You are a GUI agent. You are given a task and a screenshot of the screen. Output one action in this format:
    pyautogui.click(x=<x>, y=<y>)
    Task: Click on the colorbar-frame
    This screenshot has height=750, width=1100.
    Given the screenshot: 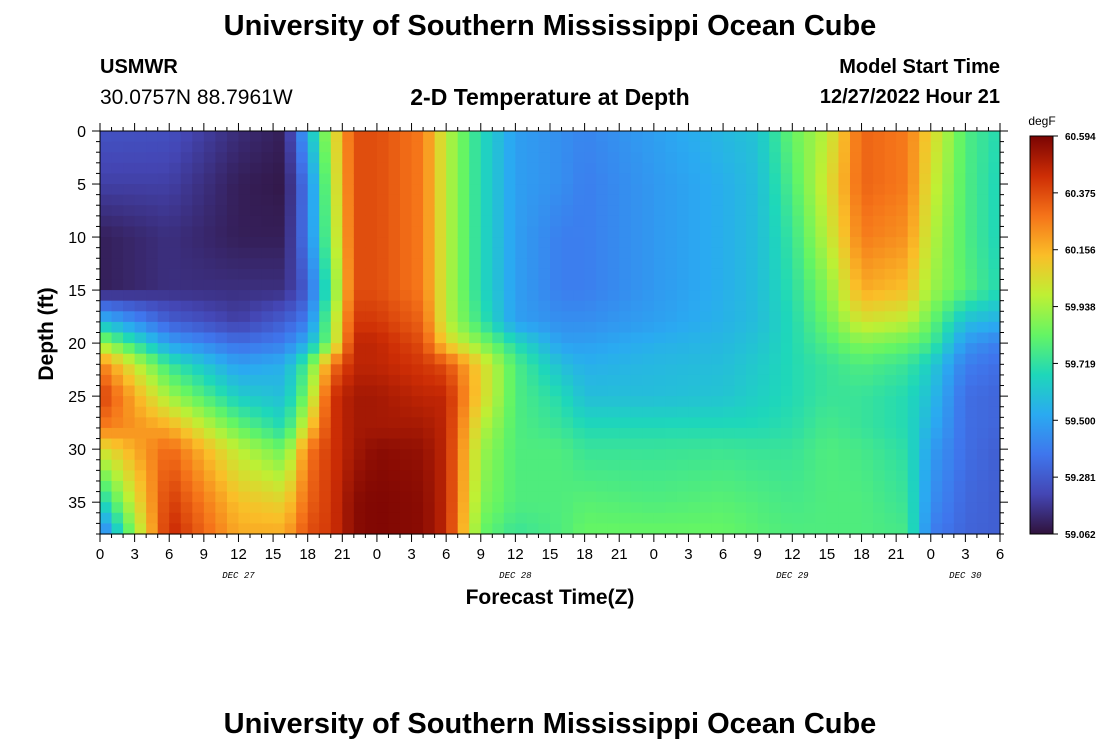 What is the action you would take?
    pyautogui.click(x=1041, y=335)
    